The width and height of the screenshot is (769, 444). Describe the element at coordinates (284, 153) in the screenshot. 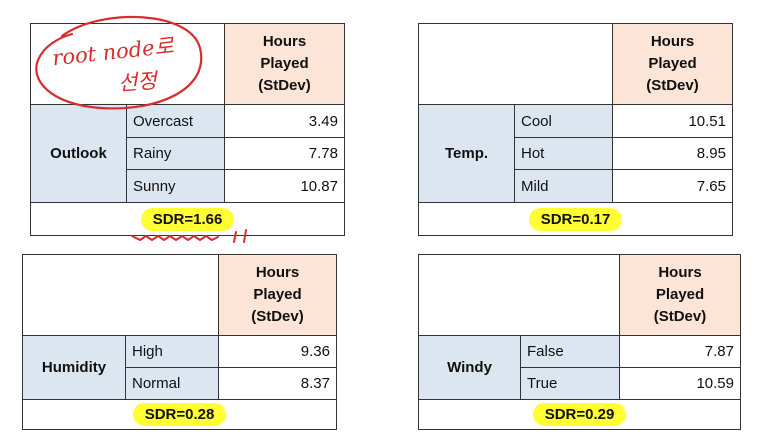

I see `stdev-value: 7.78` at that location.